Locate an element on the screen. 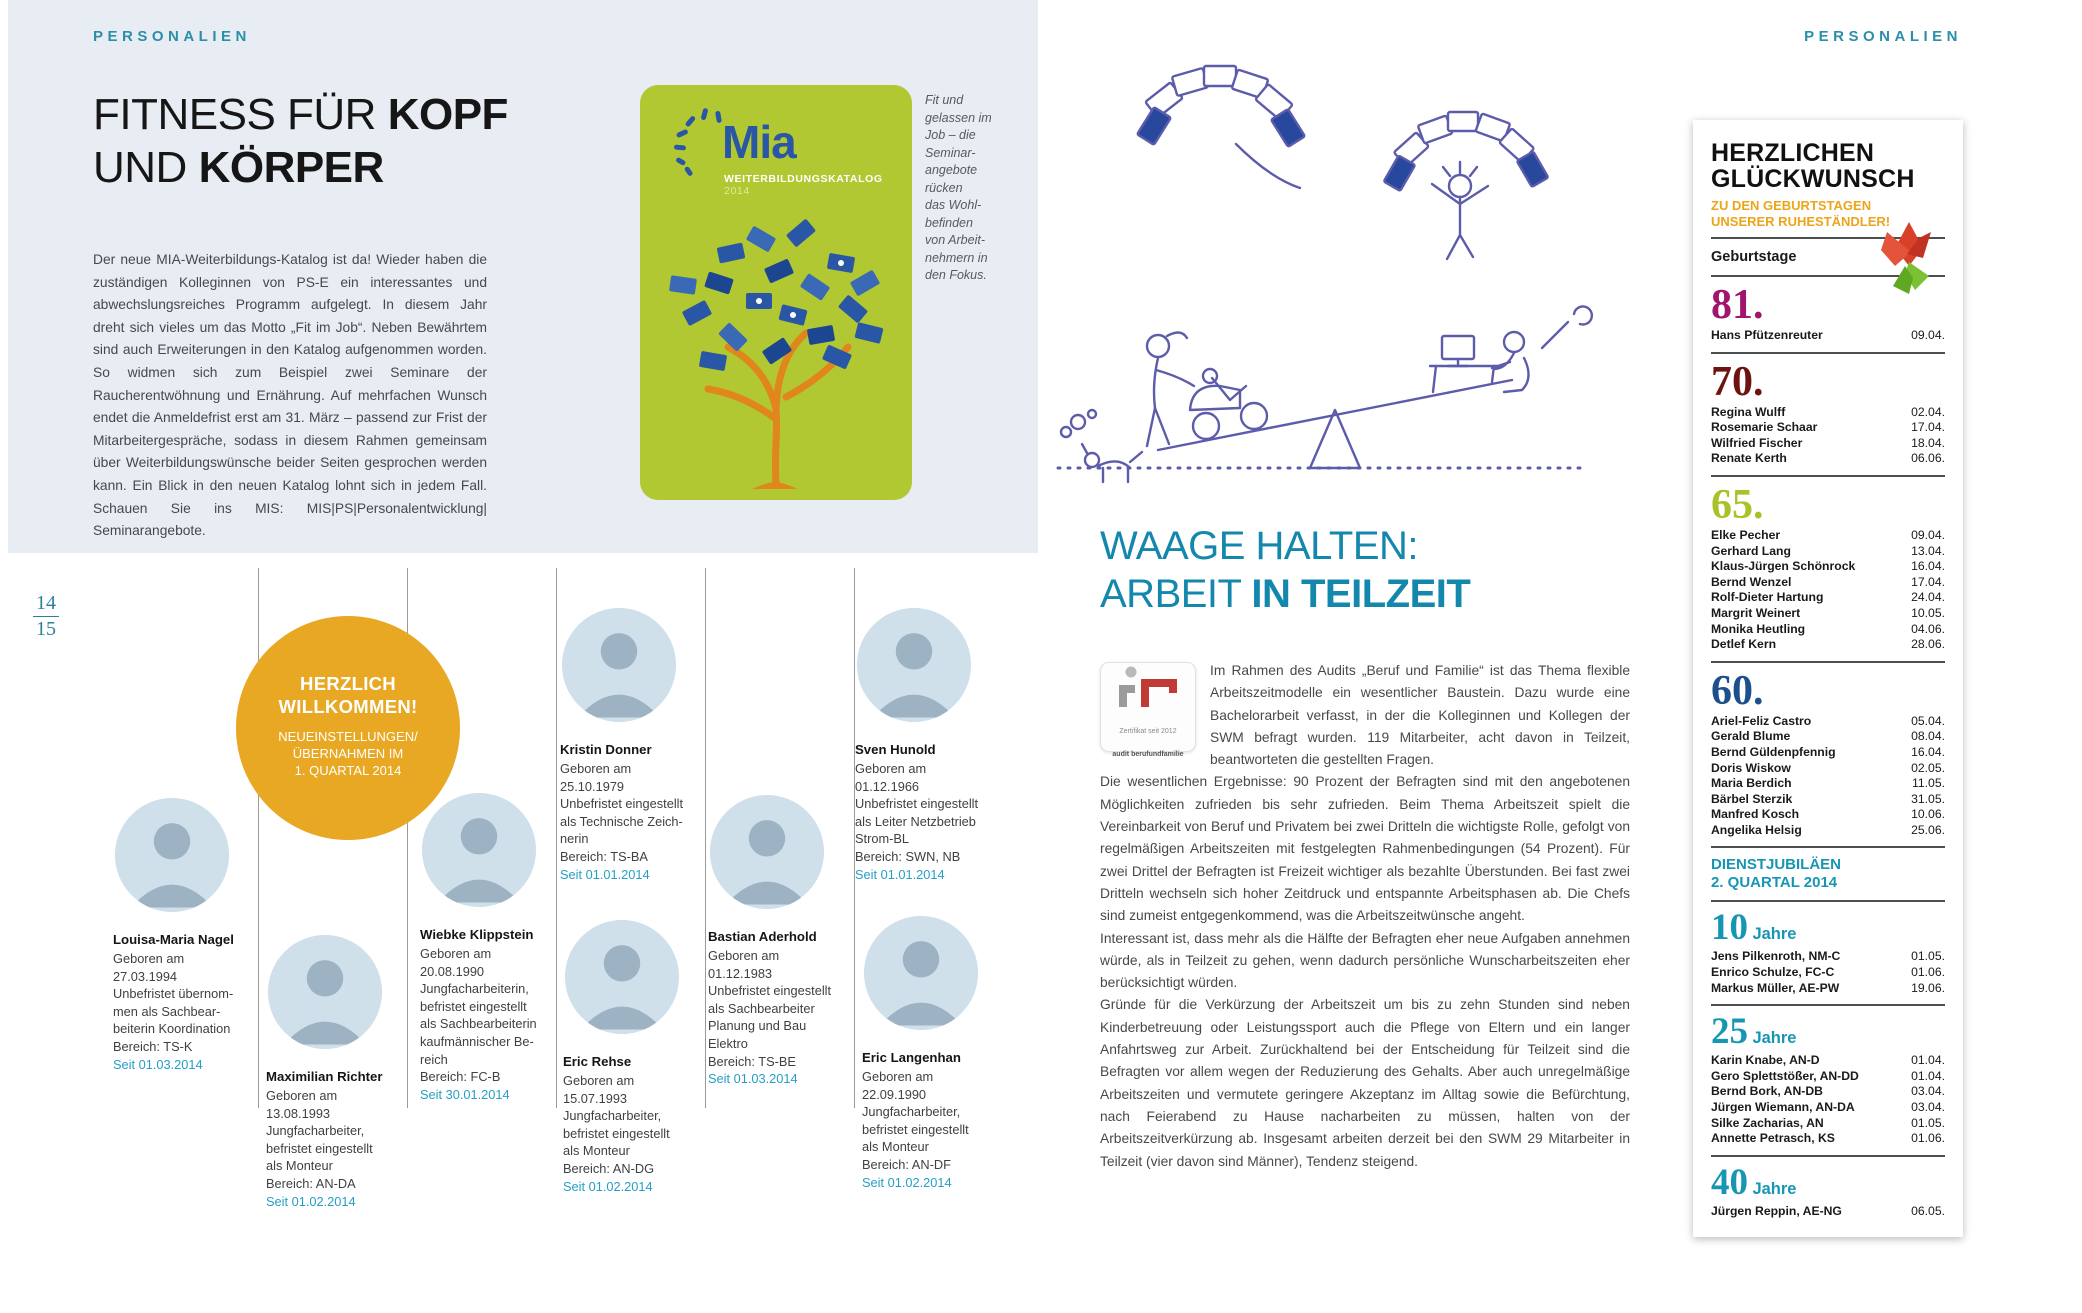 The width and height of the screenshot is (2082, 1313). person-date: 31.05. is located at coordinates (1928, 798).